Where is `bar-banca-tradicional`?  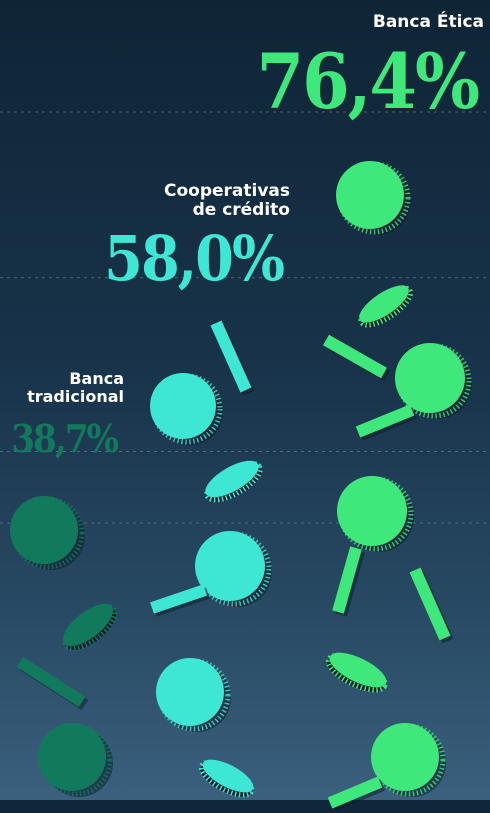
bar-banca-tradicional is located at coordinates (64, 646).